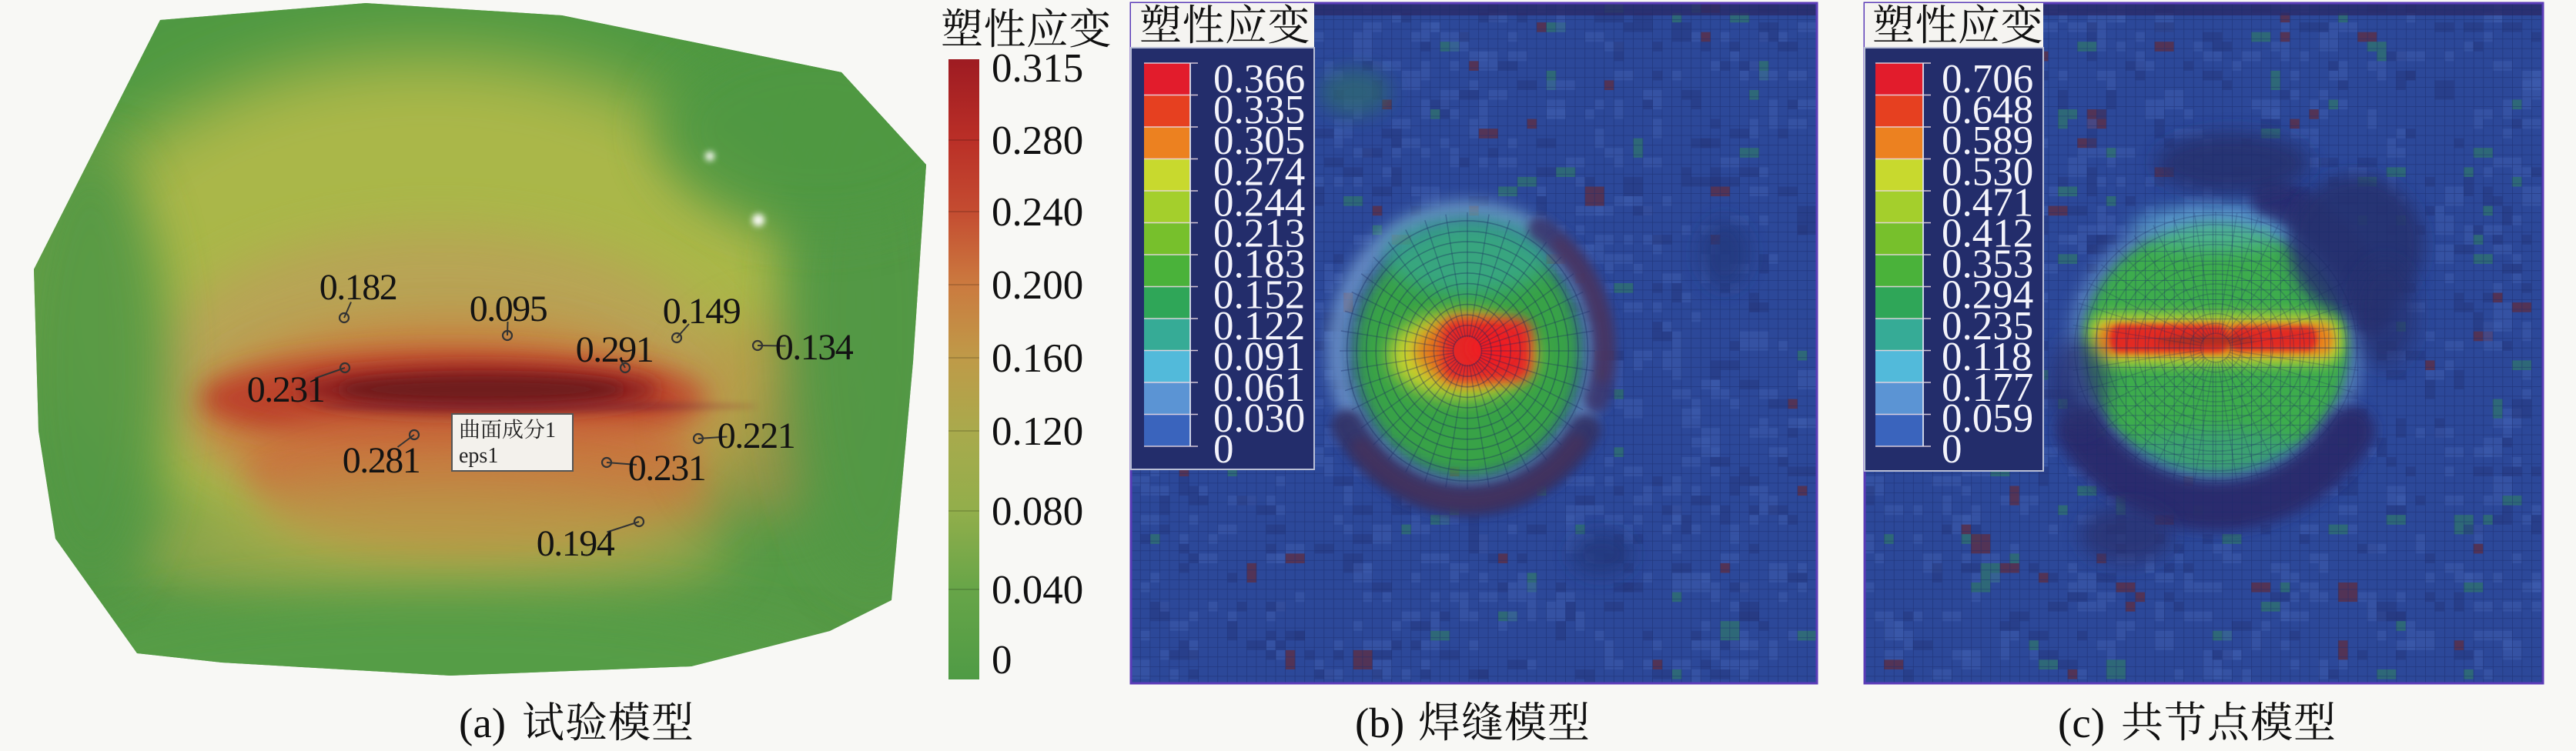 This screenshot has height=751, width=2576. I want to click on svg-text: 1, so click(550, 431).